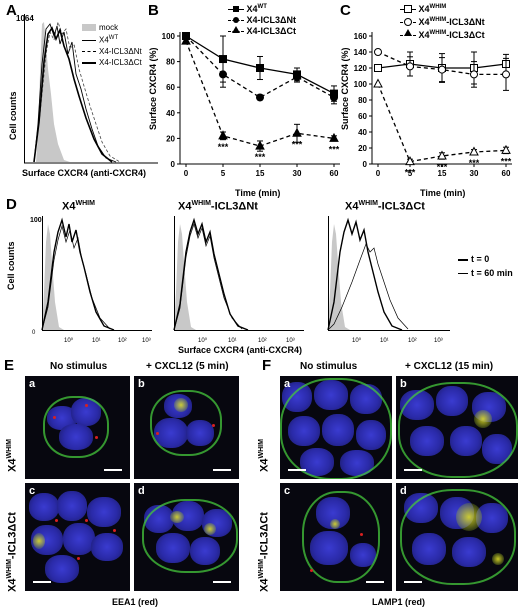 Image resolution: width=520 pixels, height=611 pixels. What do you see at coordinates (112, 45) in the screenshot?
I see `panel-a-legend: mock X4WT X4-ICL3ΔNt X4-ICL3ΔCt` at bounding box center [112, 45].